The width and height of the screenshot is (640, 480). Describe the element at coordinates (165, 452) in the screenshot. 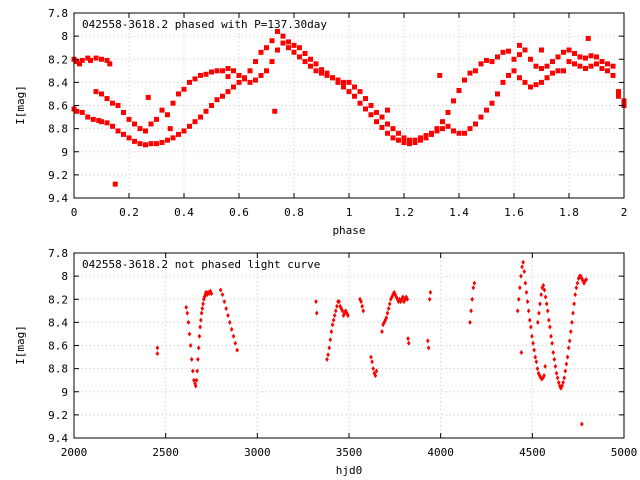

I see `x-tick-label: 2500` at that location.